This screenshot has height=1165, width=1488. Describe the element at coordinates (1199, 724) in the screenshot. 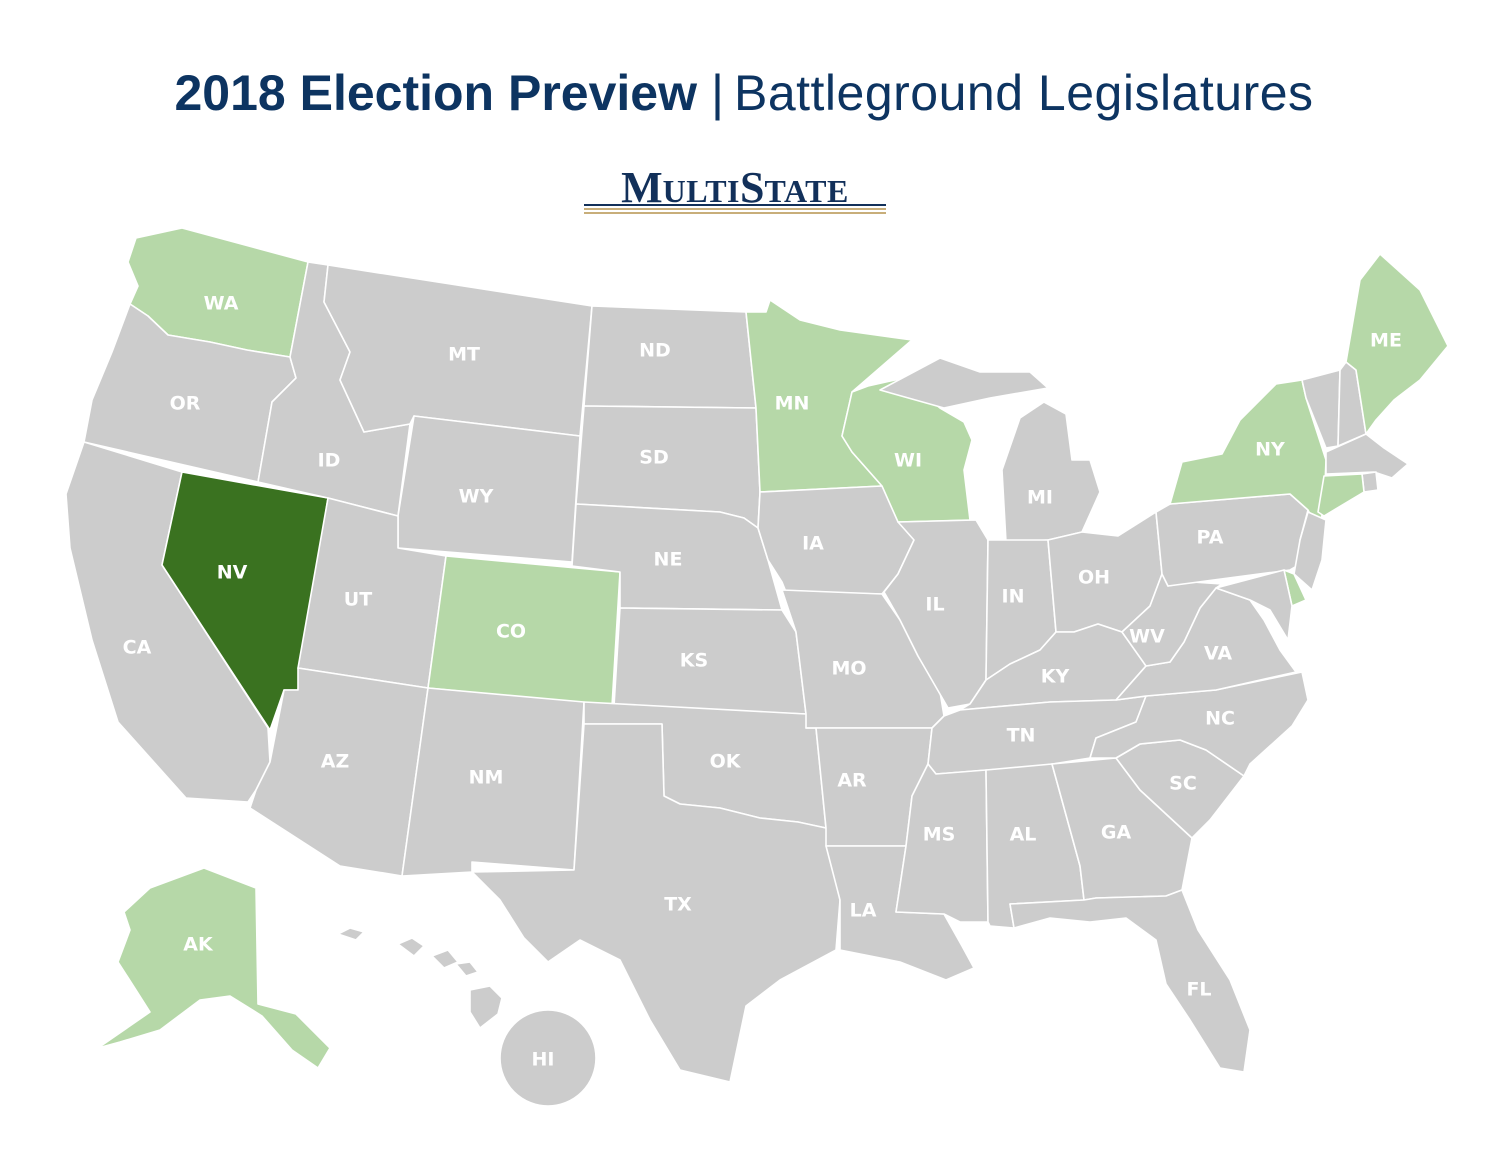

I see `state-nc` at that location.